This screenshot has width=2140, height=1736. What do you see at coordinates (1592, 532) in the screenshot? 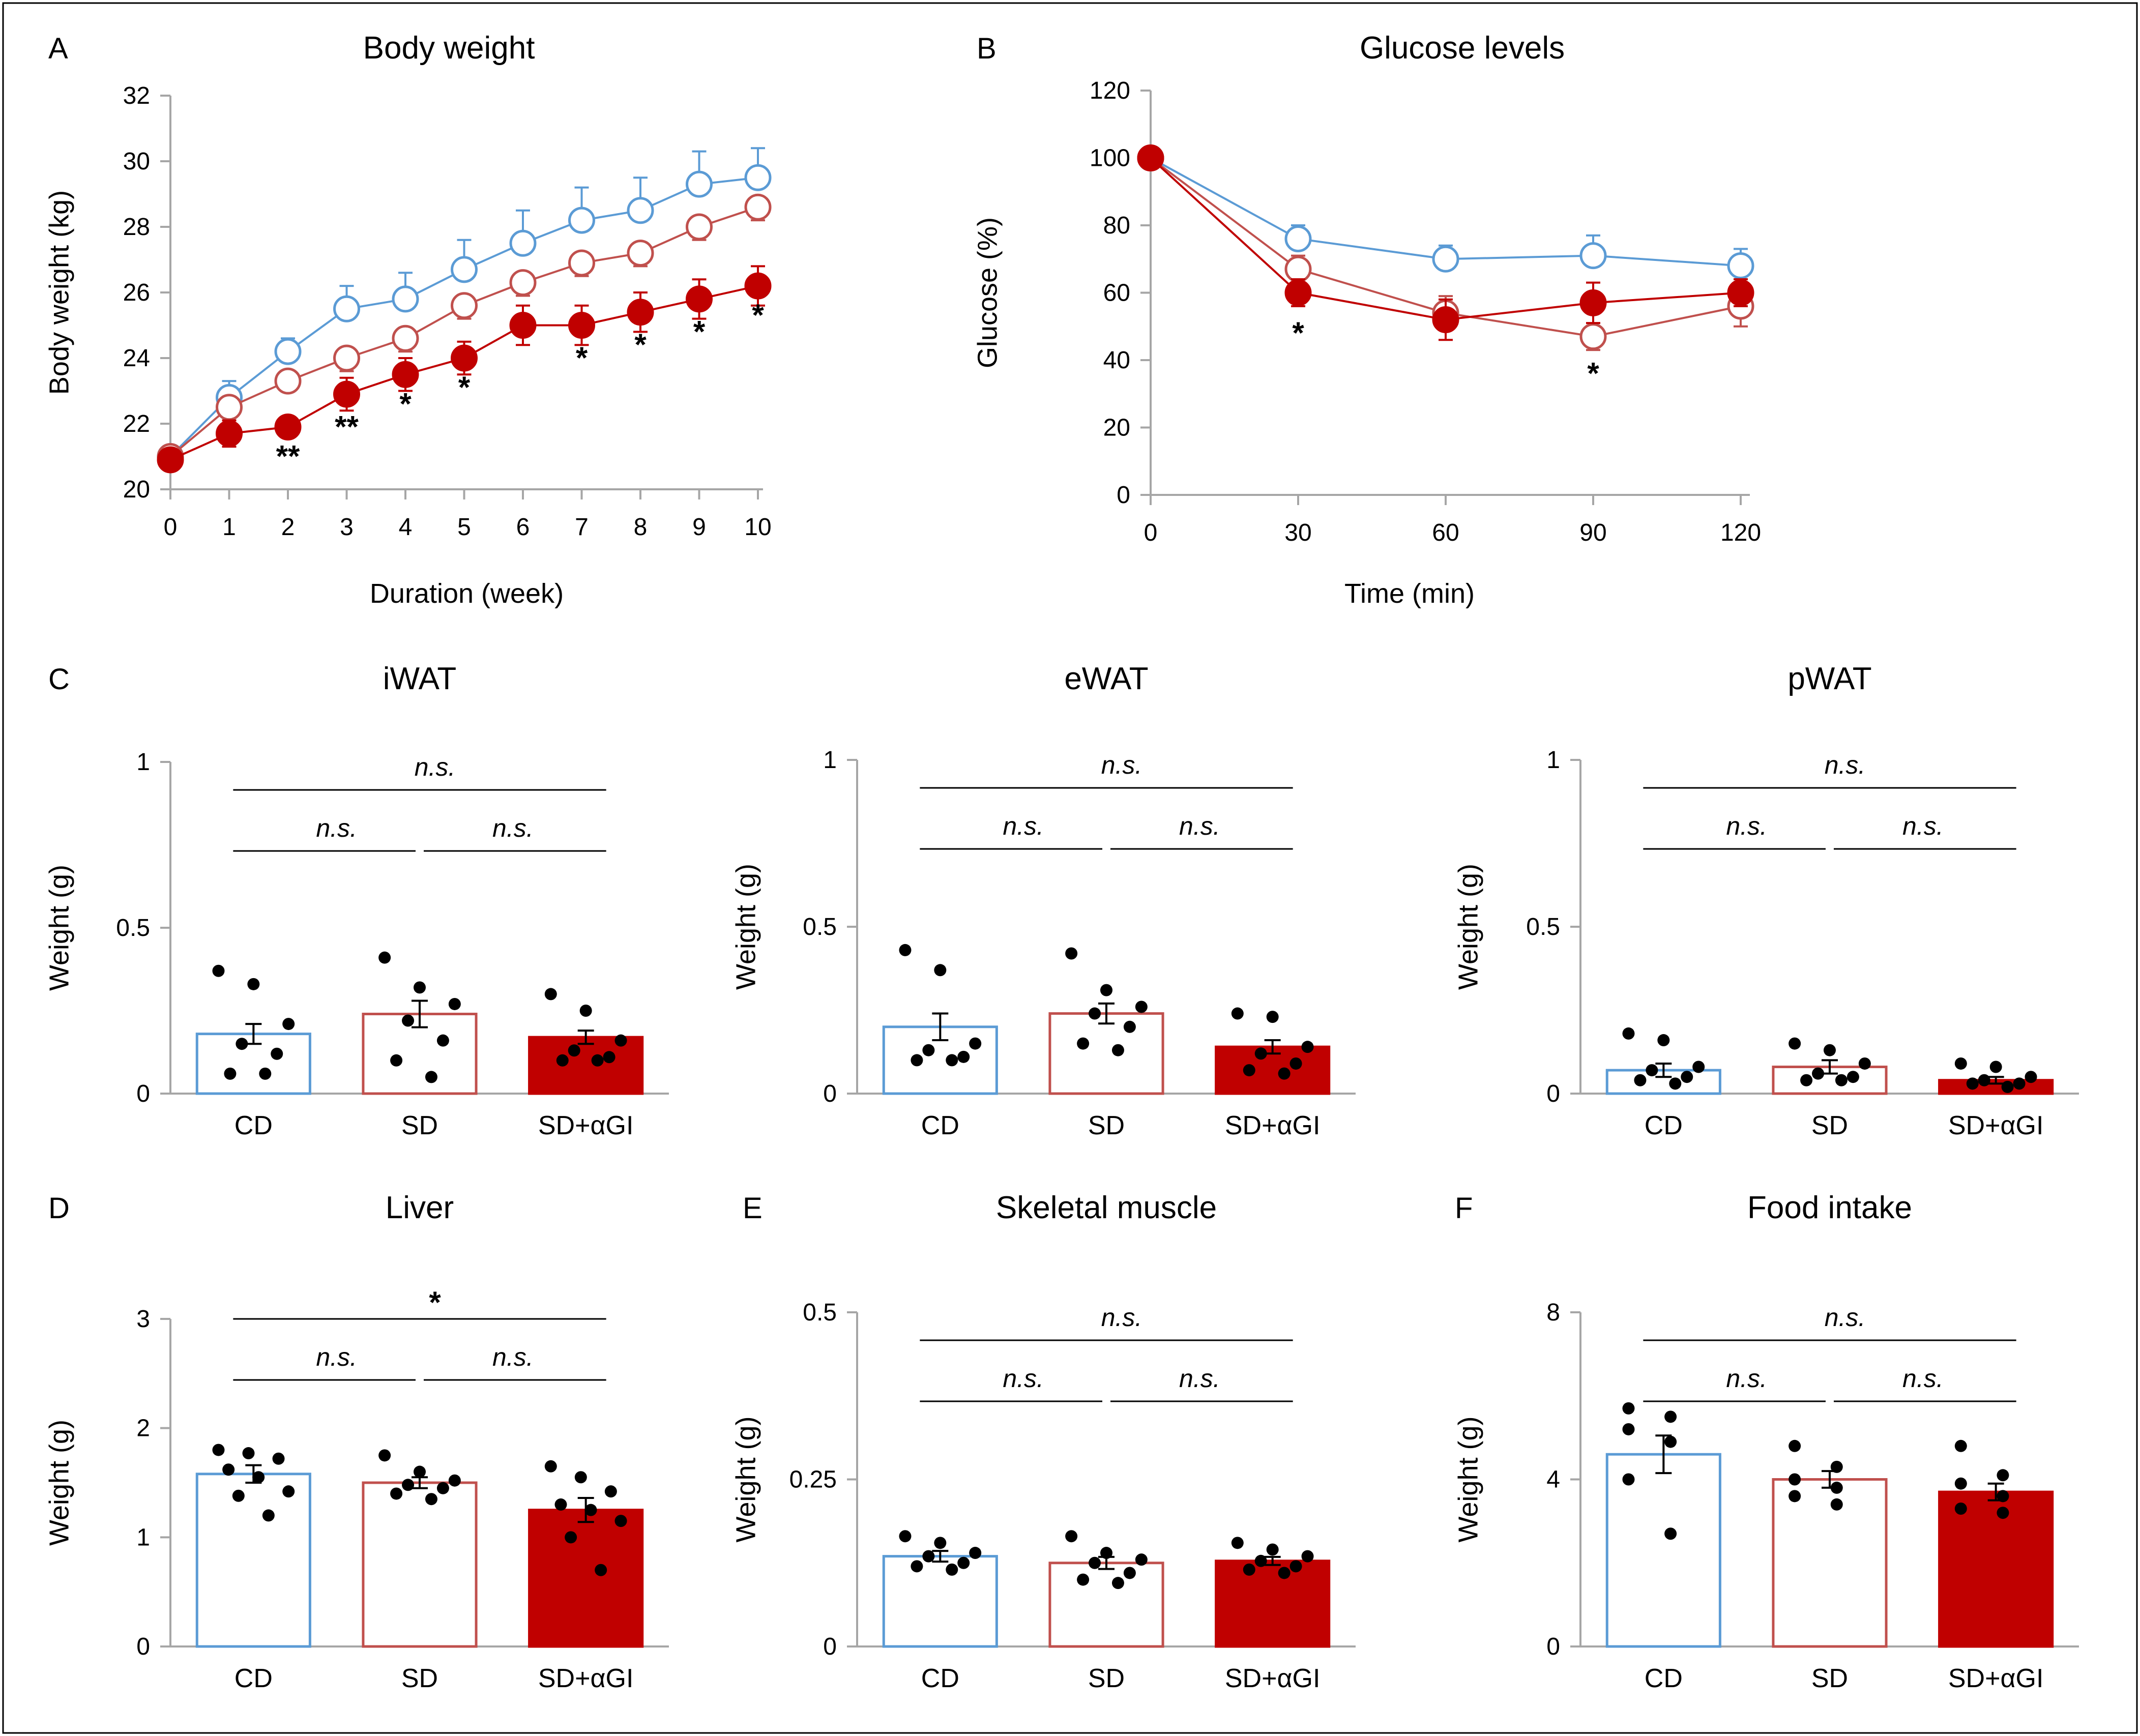
I see `x-tick-label: 90` at bounding box center [1592, 532].